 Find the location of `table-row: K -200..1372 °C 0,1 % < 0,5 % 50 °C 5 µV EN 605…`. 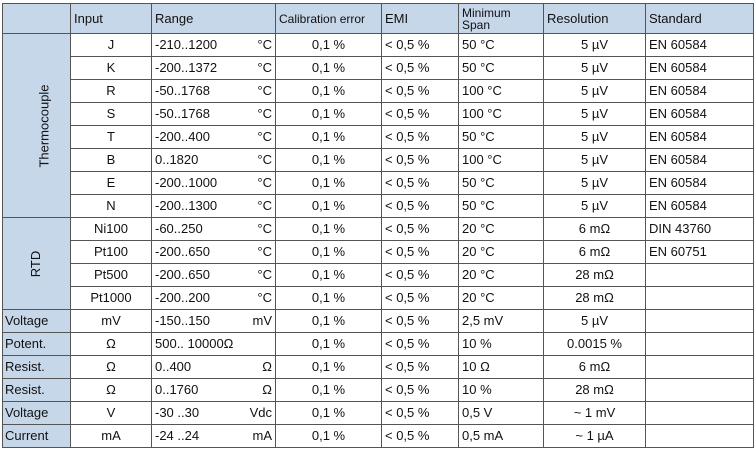

table-row: K -200..1372 °C 0,1 % < 0,5 % 50 °C 5 µV EN 605… is located at coordinates (378, 68).